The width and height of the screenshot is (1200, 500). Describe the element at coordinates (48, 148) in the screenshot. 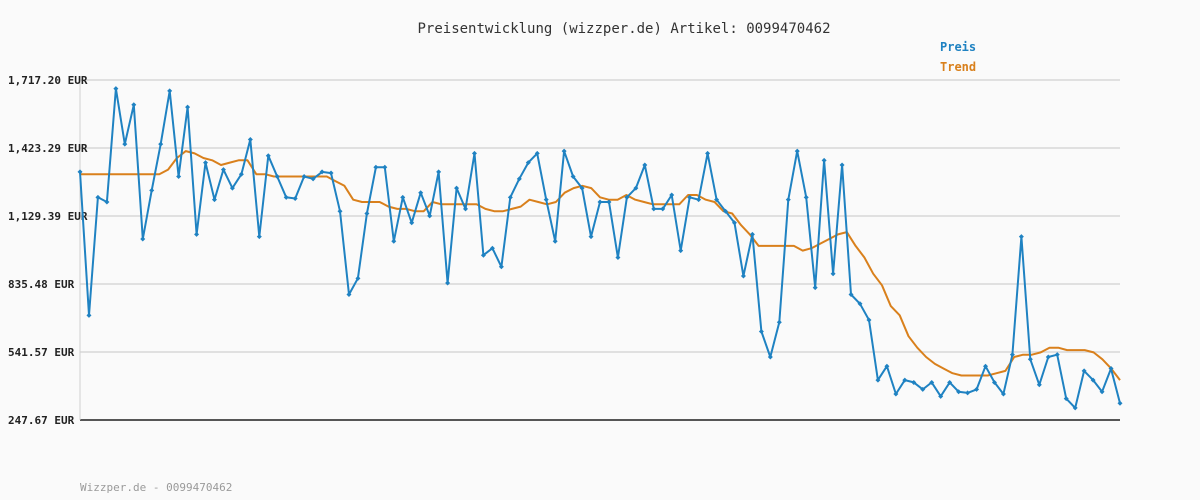

I see `y-tick-label: 1,423.29 EUR` at that location.